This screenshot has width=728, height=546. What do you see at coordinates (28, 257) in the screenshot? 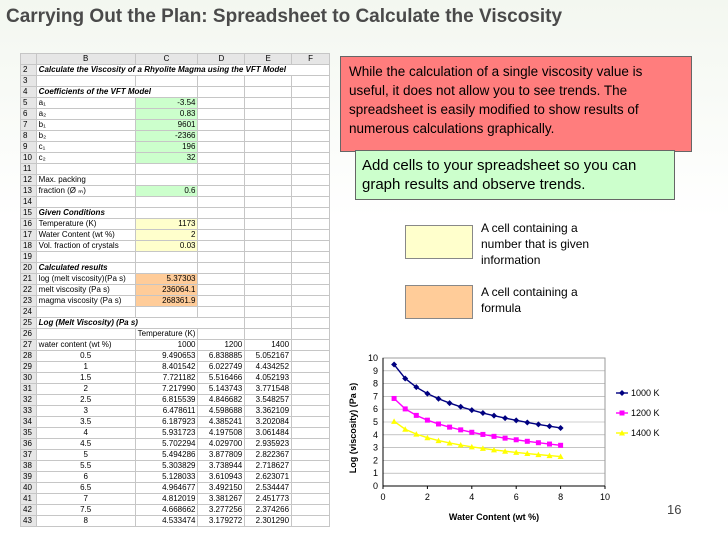
I see `row-number: 19` at bounding box center [28, 257].